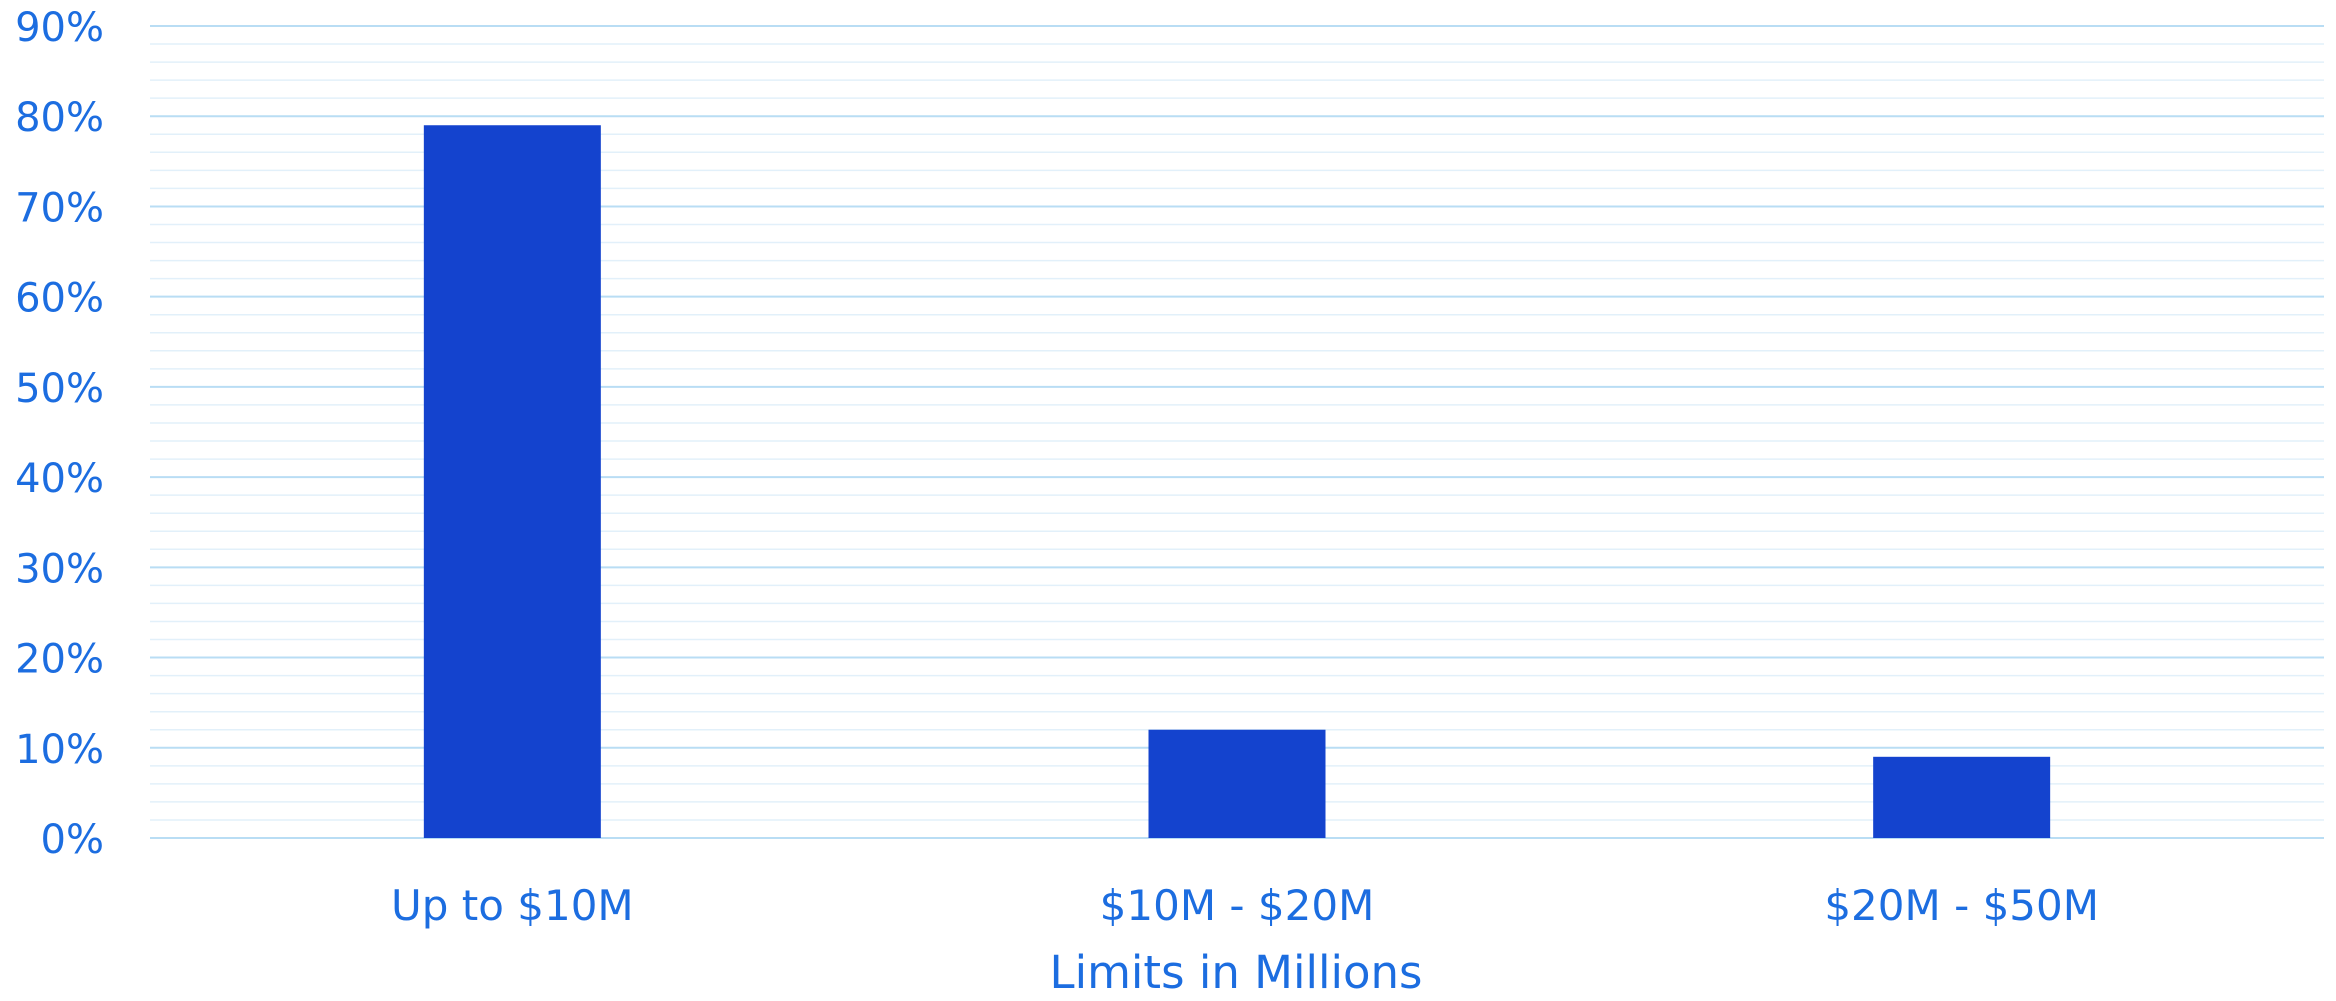  Describe the element at coordinates (59, 660) in the screenshot. I see `y-tick-label: 20%` at that location.